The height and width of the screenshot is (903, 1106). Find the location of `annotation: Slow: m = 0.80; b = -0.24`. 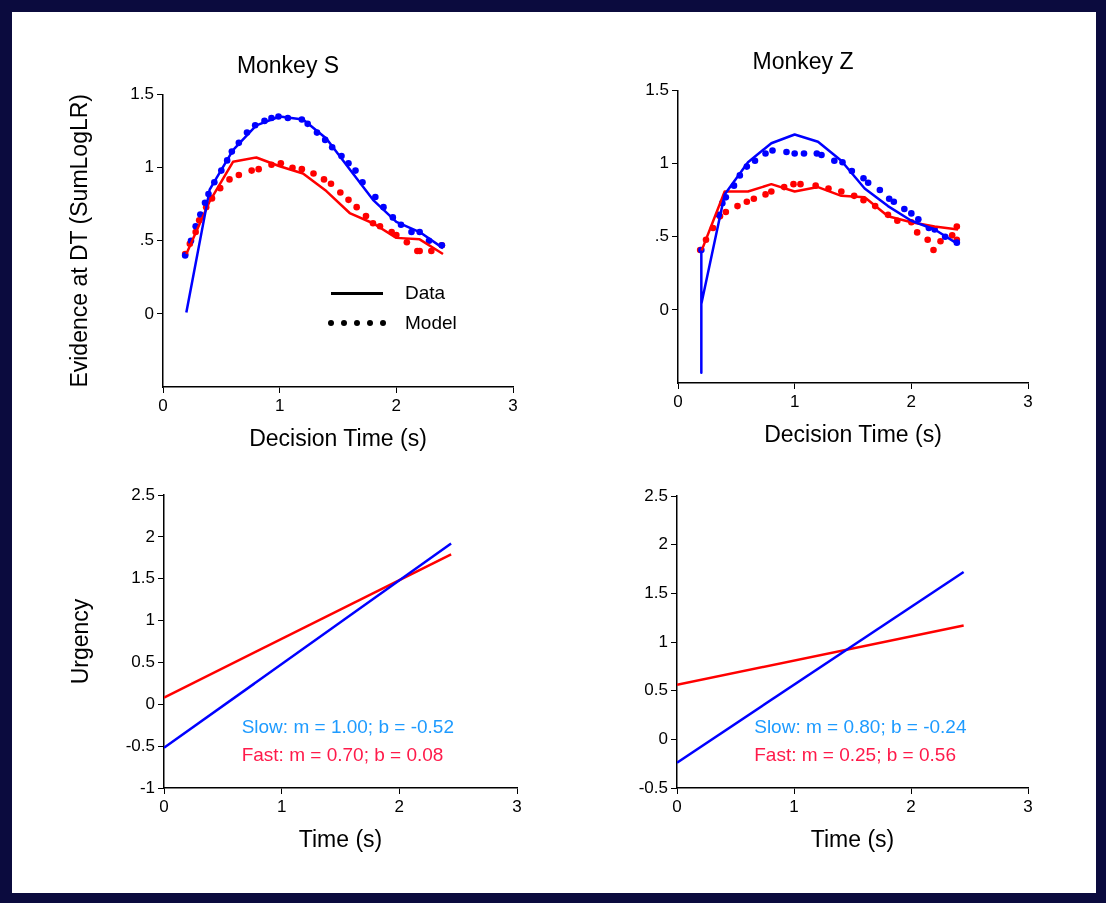

annotation: Slow: m = 0.80; b = -0.24 is located at coordinates (860, 727).